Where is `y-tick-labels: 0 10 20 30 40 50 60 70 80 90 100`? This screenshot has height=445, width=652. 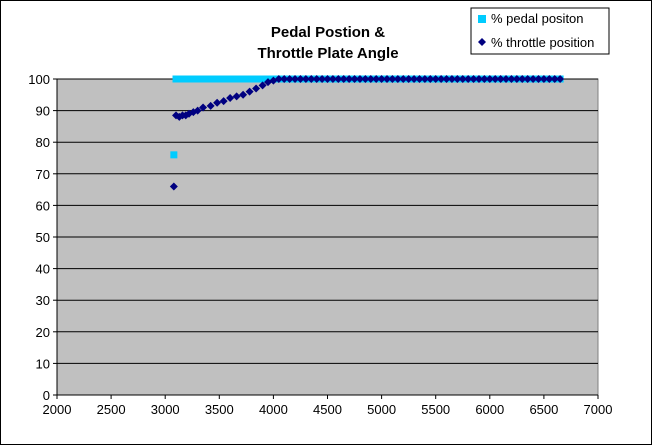
y-tick-labels: 0 10 20 30 40 50 60 70 80 90 100 is located at coordinates (42, 237).